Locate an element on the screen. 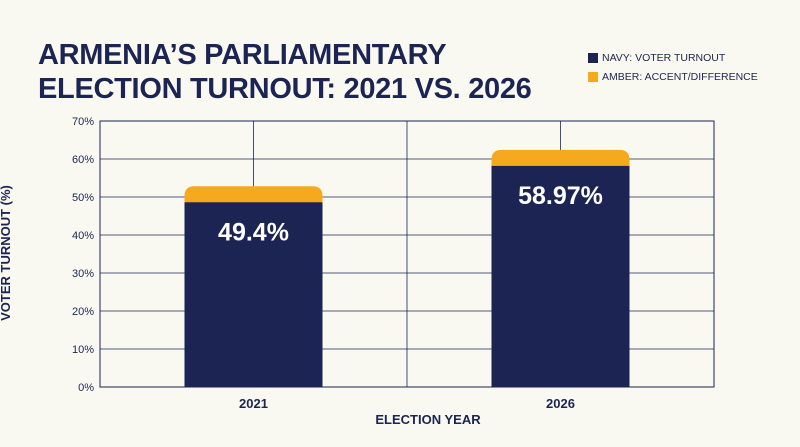  legend-swatch-navy is located at coordinates (593, 58).